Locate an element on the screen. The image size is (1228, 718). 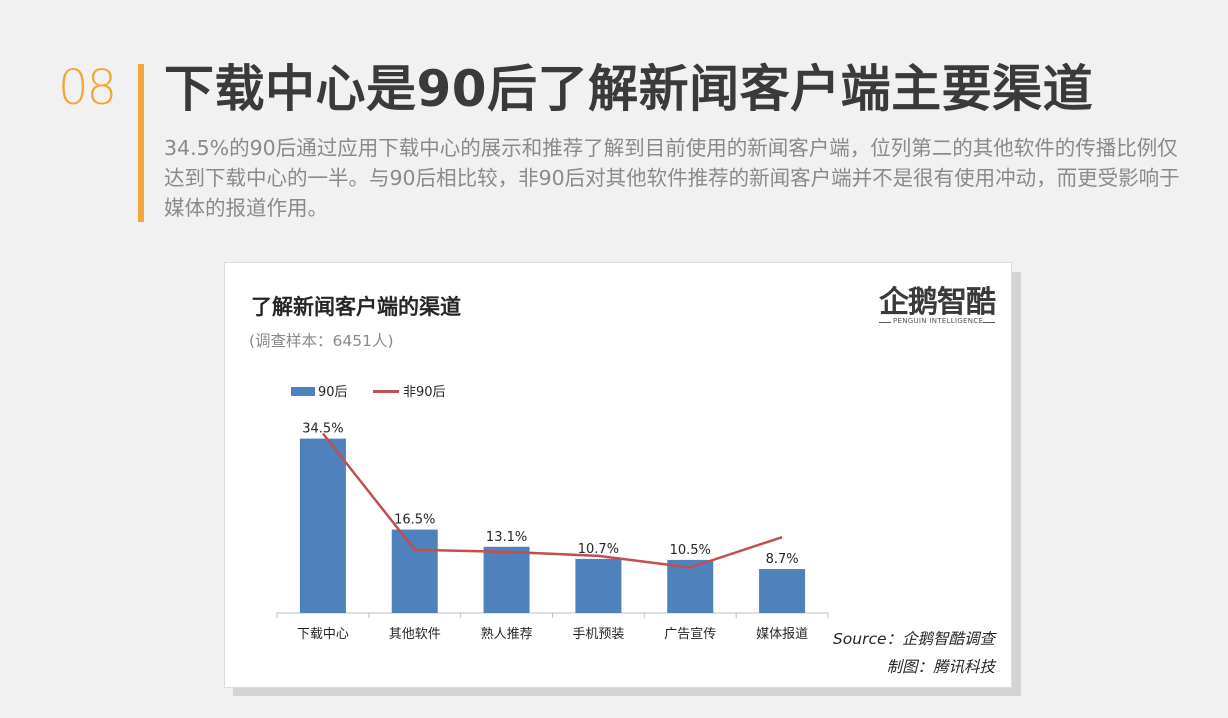
category-label: 下载中心 is located at coordinates (323, 634).